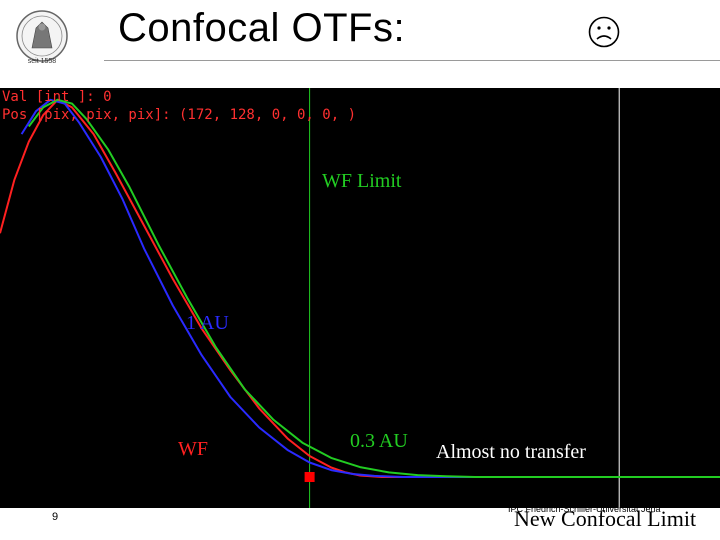  Describe the element at coordinates (193, 449) in the screenshot. I see `wf-curve-label: WF` at that location.